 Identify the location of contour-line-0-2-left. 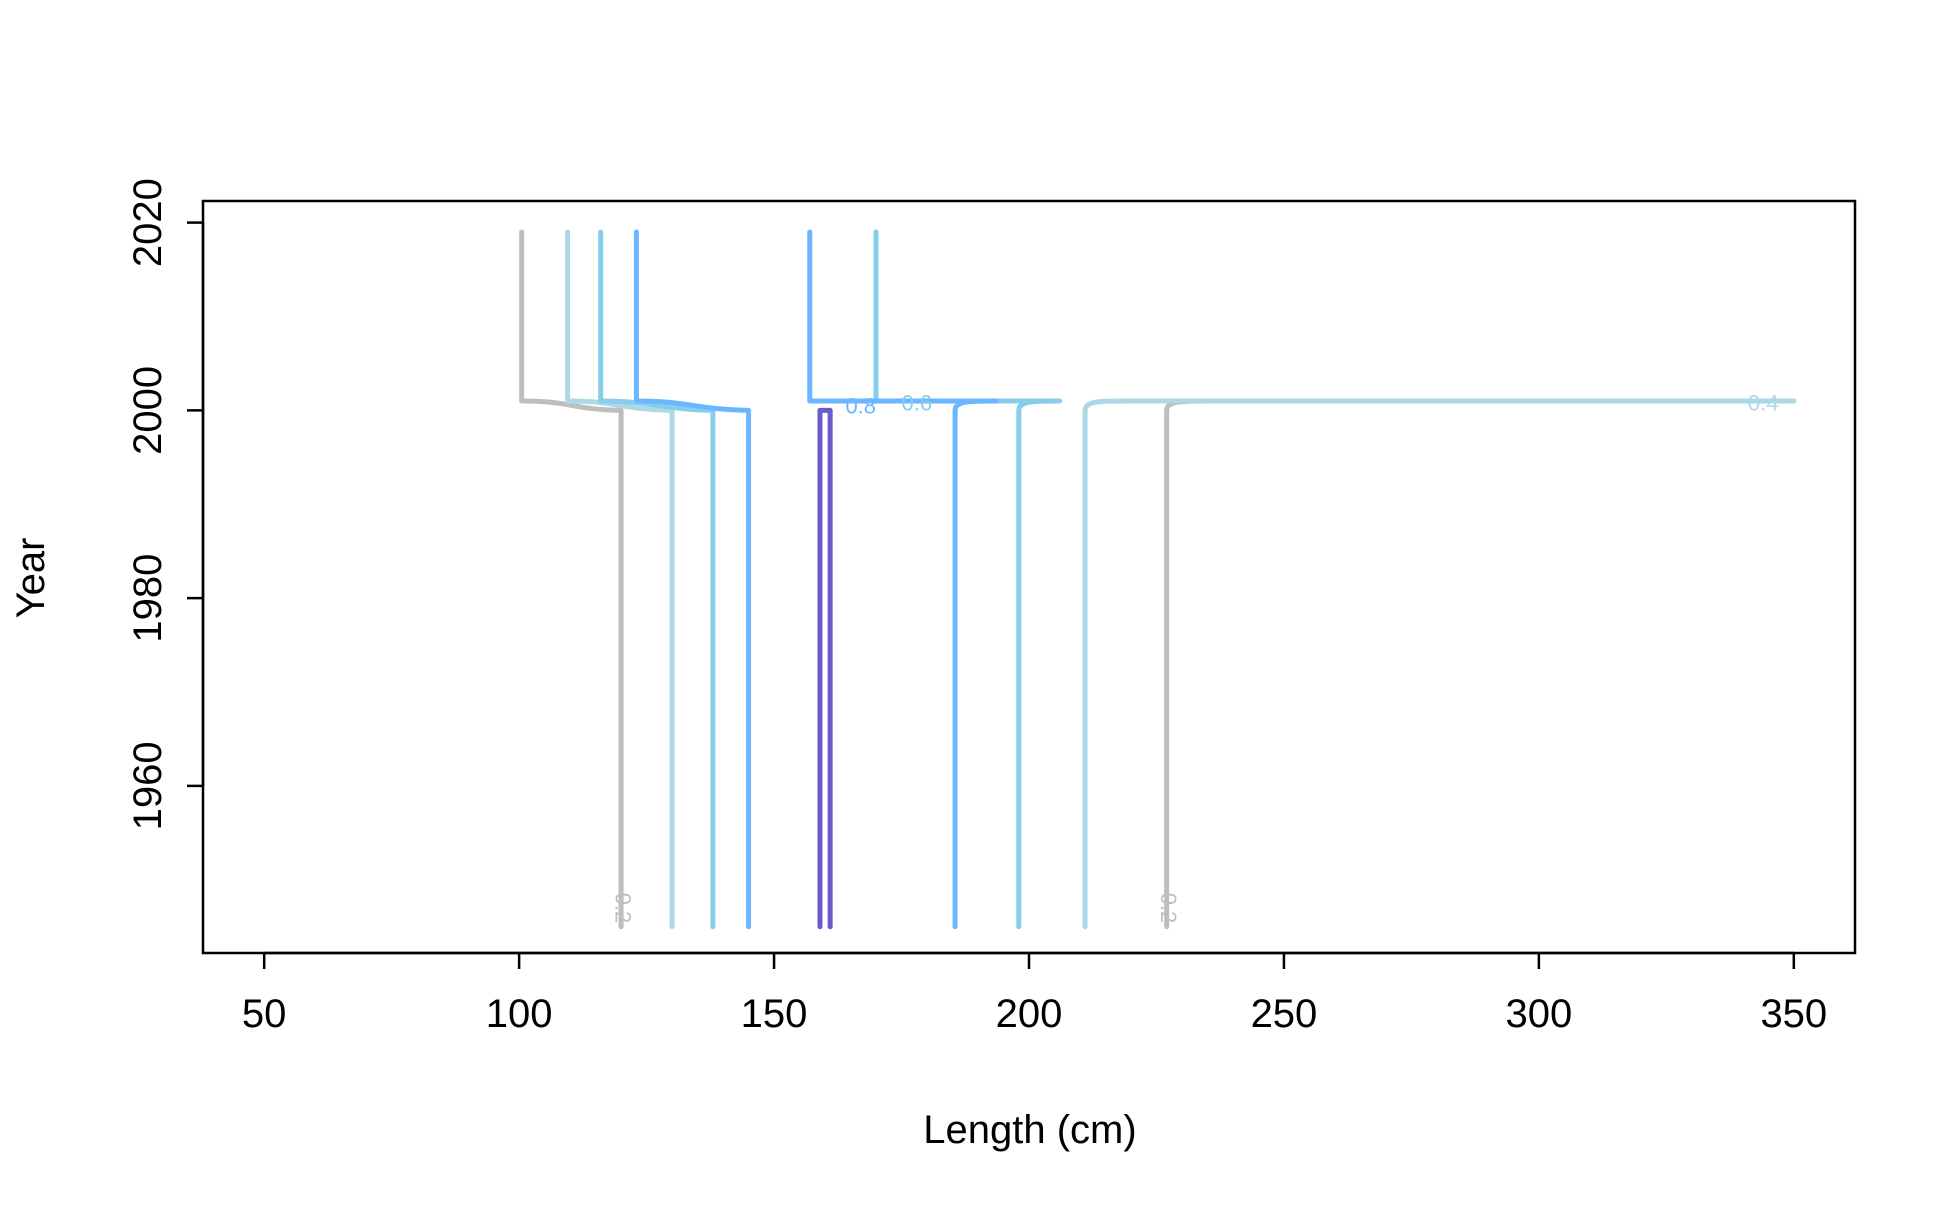
(571, 579).